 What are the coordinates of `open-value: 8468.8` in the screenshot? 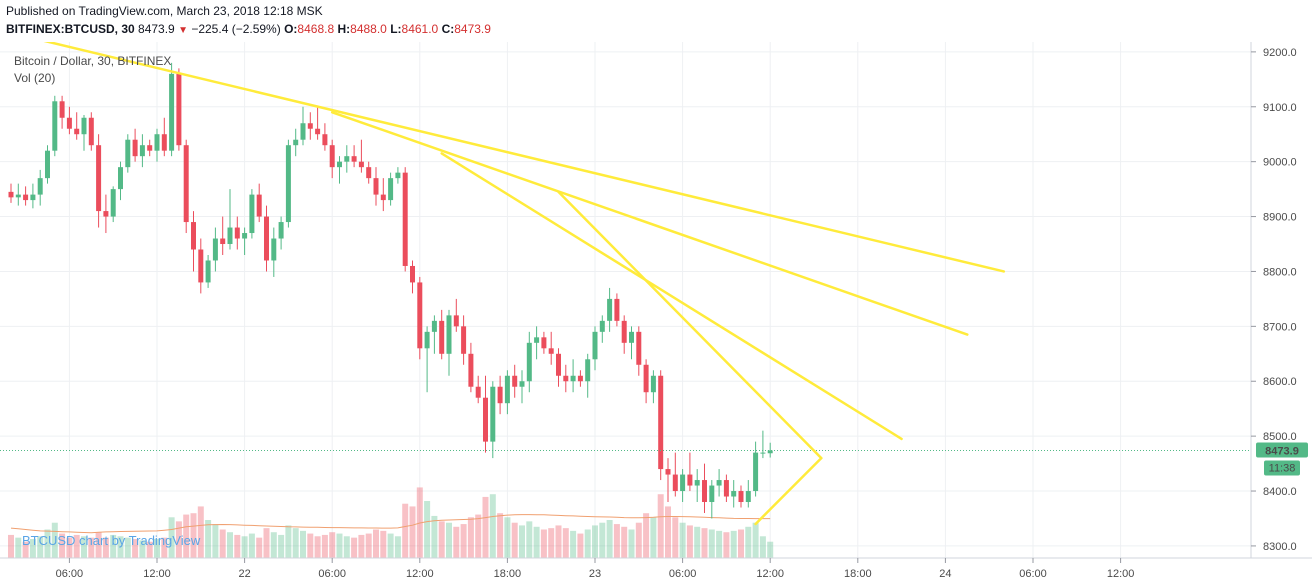 It's located at (316, 29).